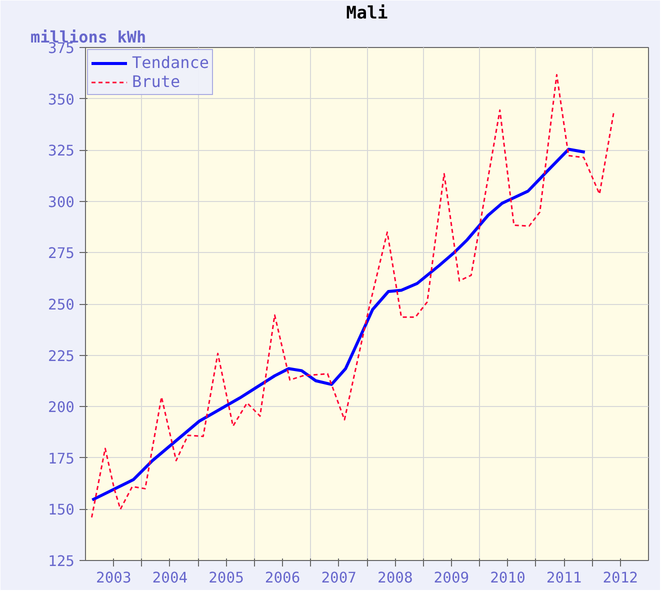 The image size is (665, 593). I want to click on chart-title: Mali, so click(367, 14).